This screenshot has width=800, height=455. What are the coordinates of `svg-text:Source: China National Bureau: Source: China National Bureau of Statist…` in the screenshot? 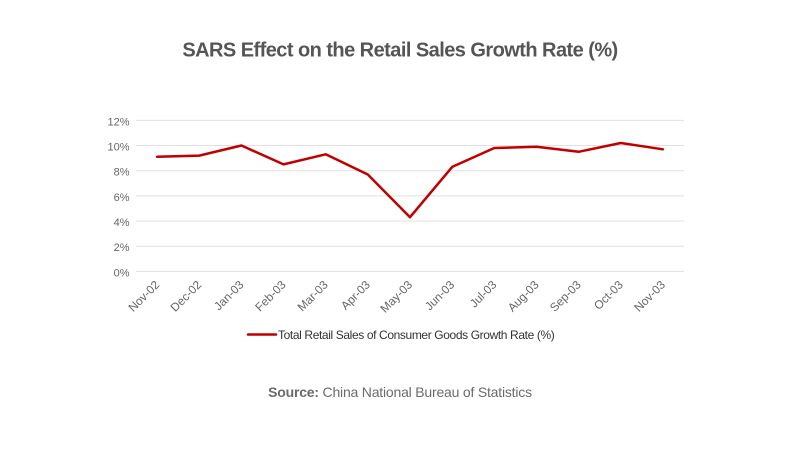 It's located at (400, 392).